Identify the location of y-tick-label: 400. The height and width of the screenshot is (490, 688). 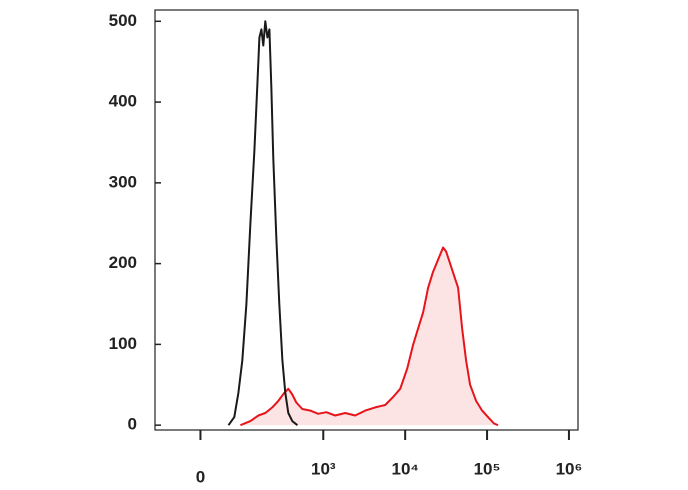
(123, 101).